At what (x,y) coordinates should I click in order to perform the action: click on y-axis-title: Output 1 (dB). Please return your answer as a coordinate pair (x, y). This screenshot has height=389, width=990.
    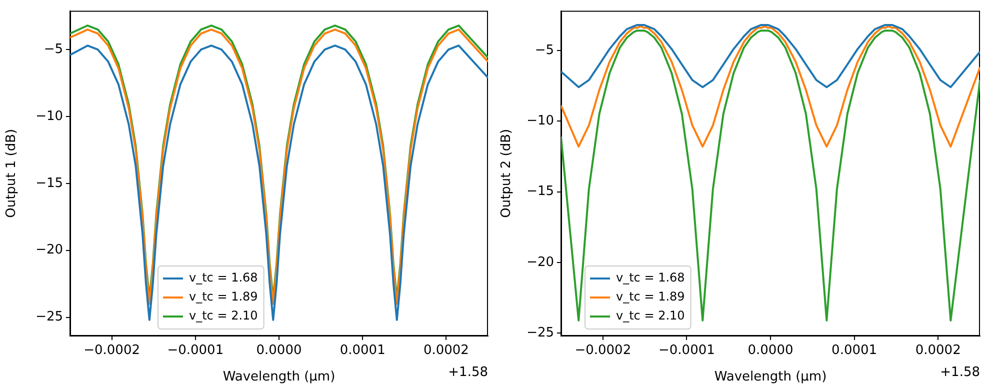
    Looking at the image, I should click on (12, 173).